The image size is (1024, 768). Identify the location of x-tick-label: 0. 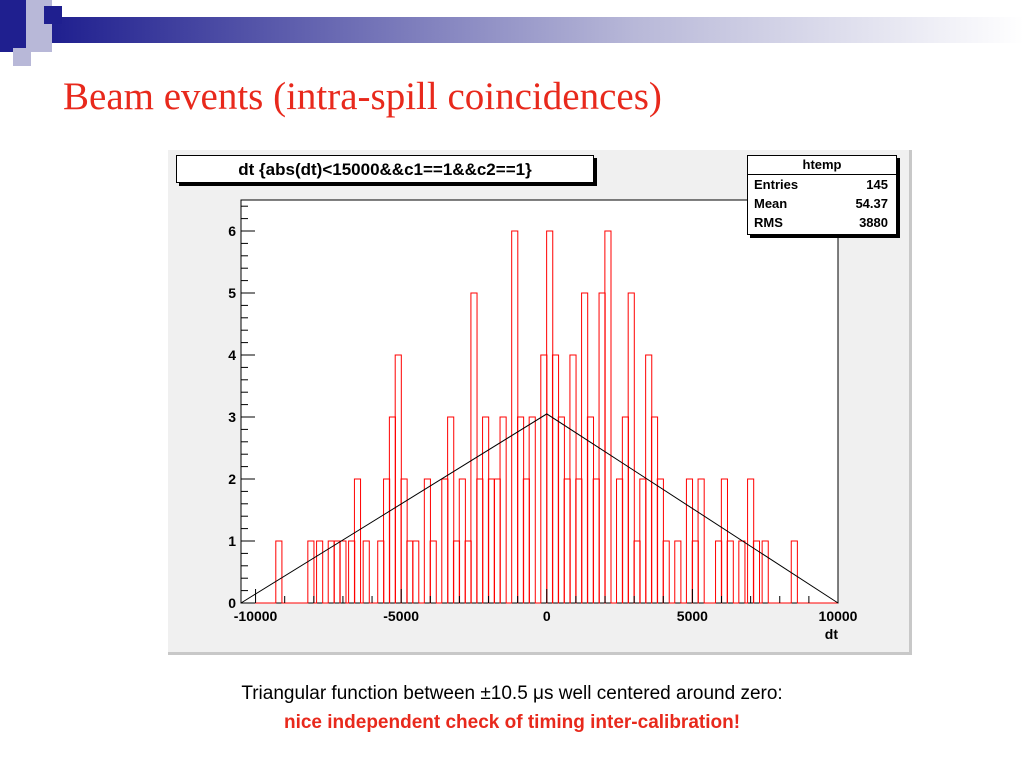
(547, 616).